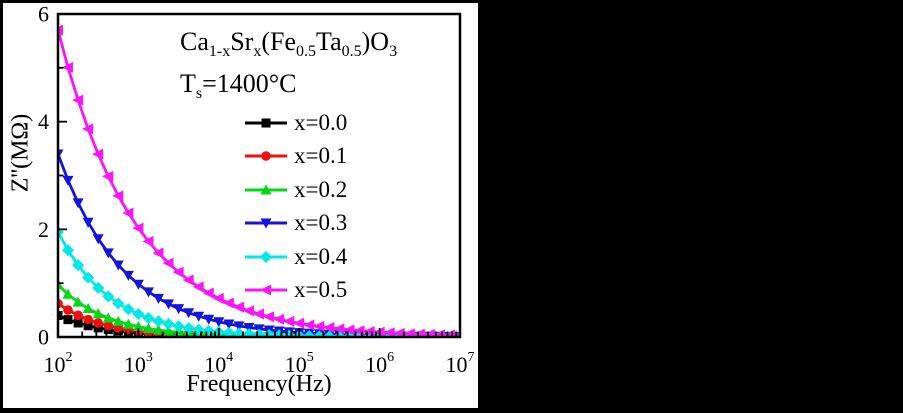 This screenshot has height=413, width=903. I want to click on legend-item-x-0.1: x=0.1, so click(296, 157).